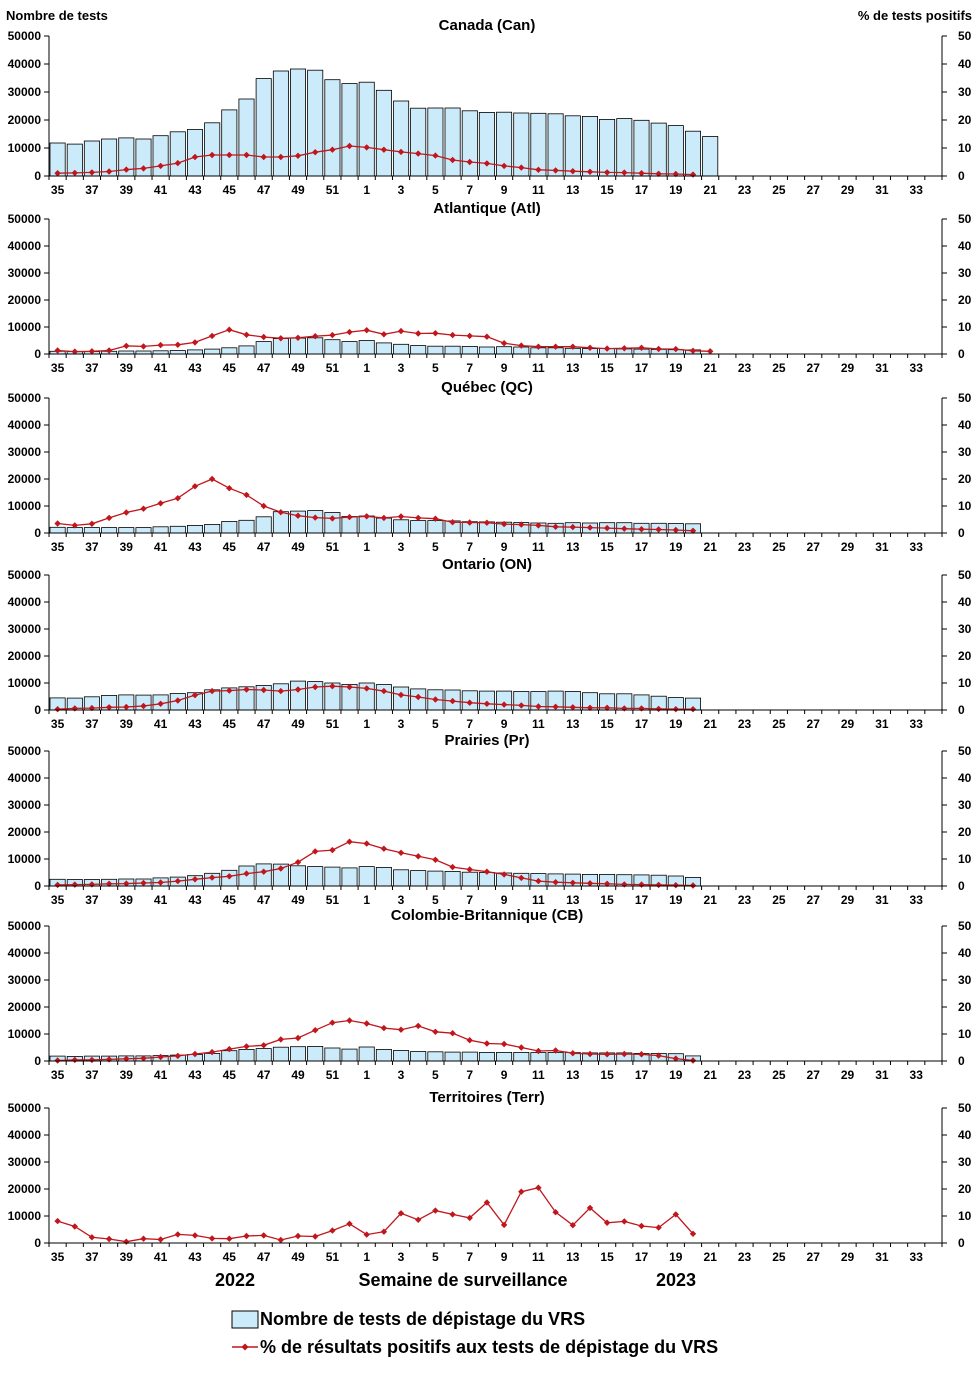 The width and height of the screenshot is (976, 1374). What do you see at coordinates (469, 547) in the screenshot?
I see `x-tick-label: 7` at bounding box center [469, 547].